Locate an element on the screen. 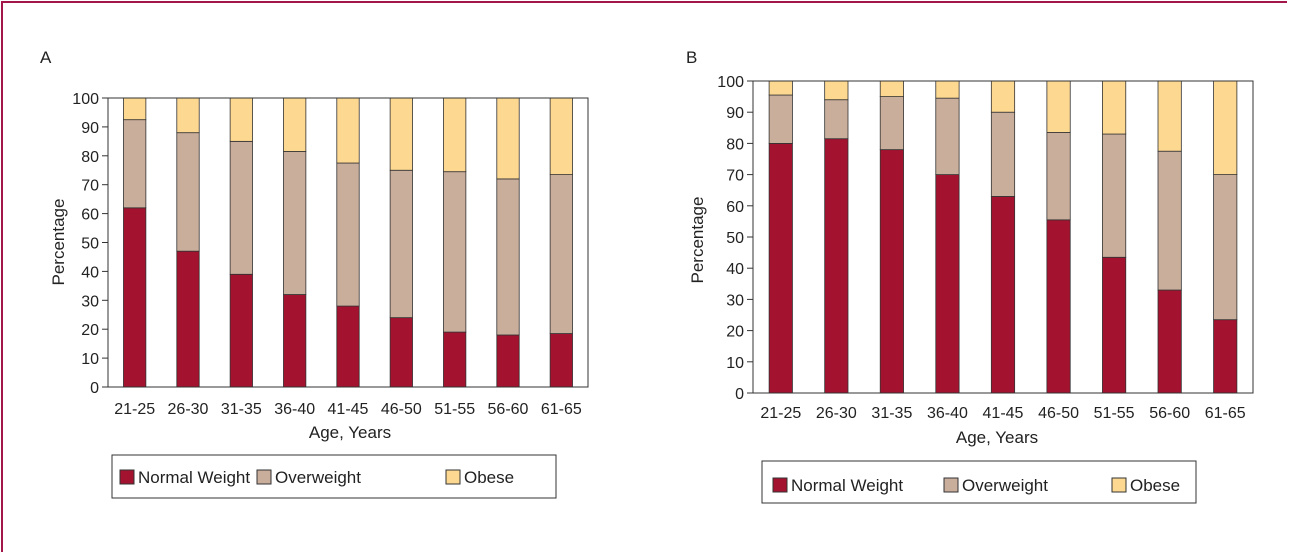 The width and height of the screenshot is (1289, 553). panel-b-y-tick-label: 30 is located at coordinates (735, 300).